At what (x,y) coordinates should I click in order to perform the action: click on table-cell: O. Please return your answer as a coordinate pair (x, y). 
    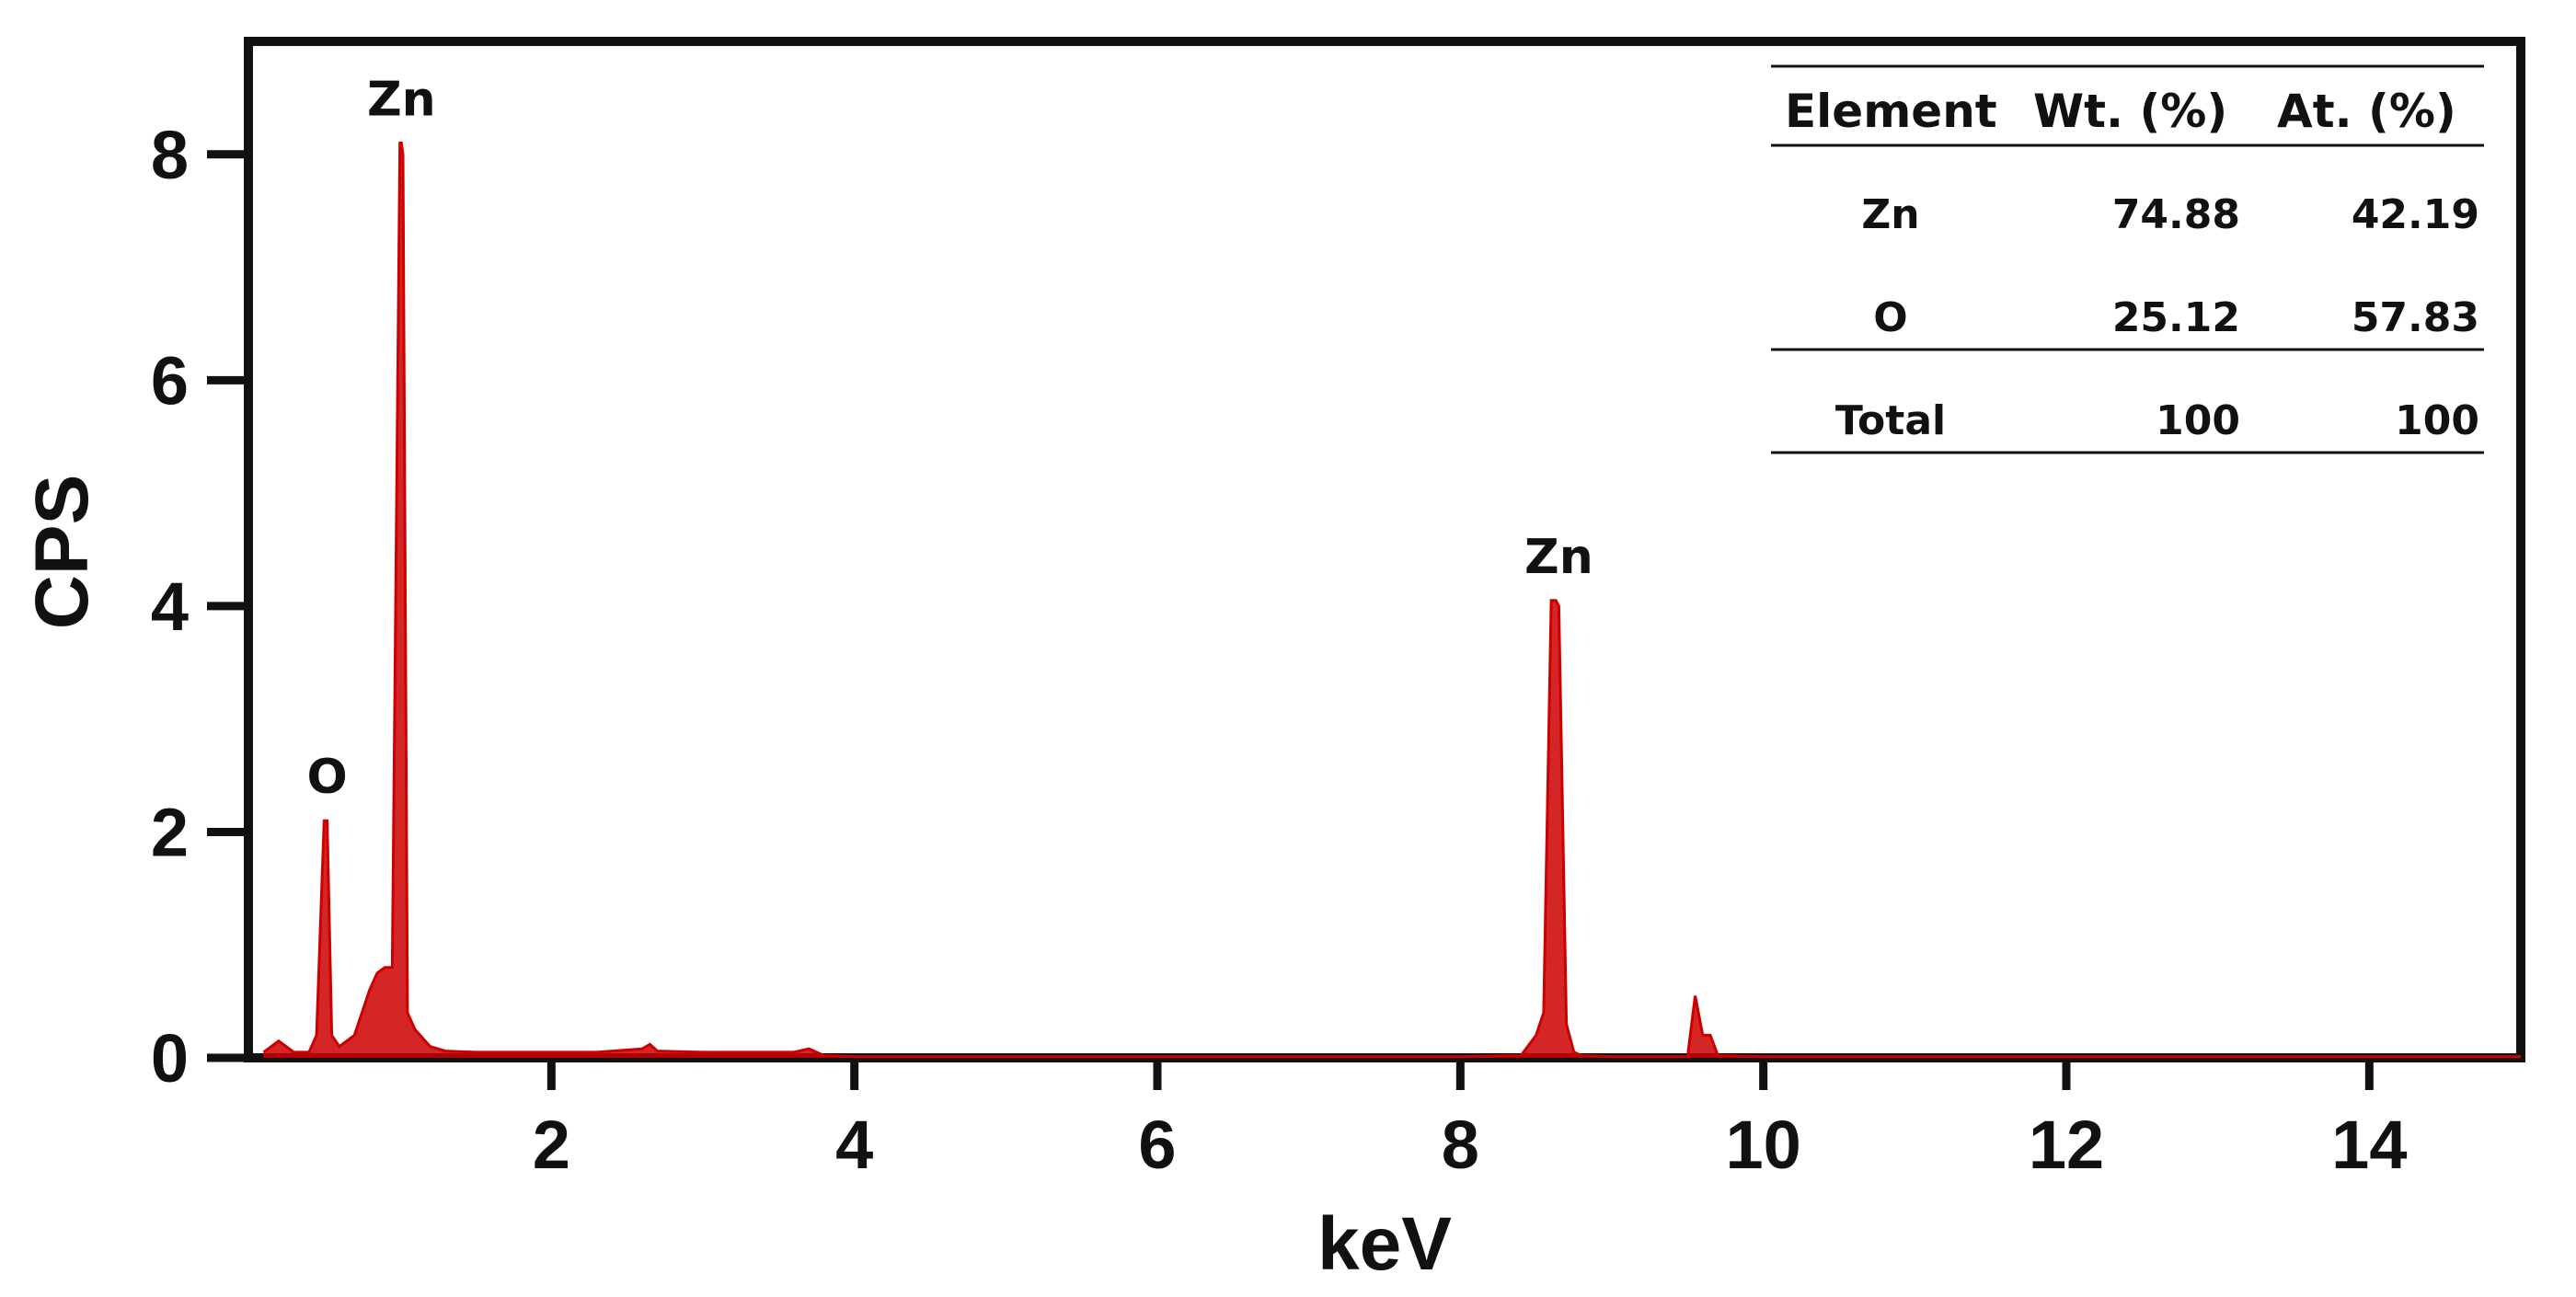
    Looking at the image, I should click on (1890, 318).